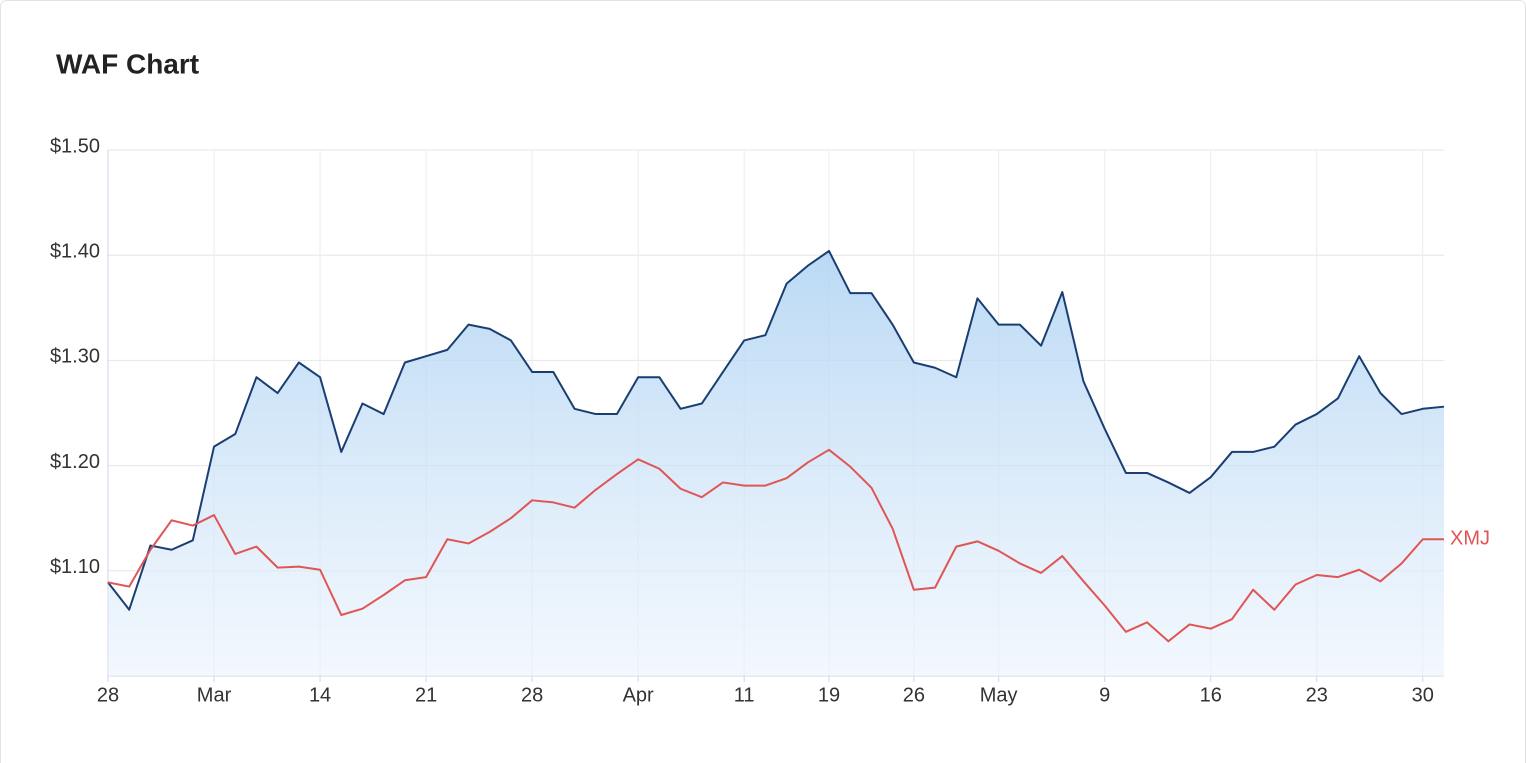 The width and height of the screenshot is (1526, 763). Describe the element at coordinates (999, 695) in the screenshot. I see `x-tick-label: May` at that location.